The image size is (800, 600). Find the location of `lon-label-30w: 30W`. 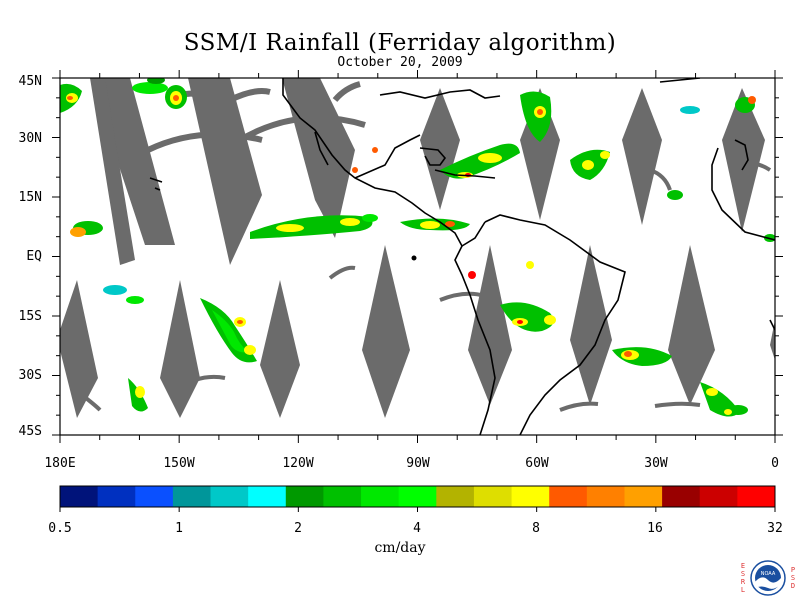

lon-label-30w: 30W is located at coordinates (656, 463).